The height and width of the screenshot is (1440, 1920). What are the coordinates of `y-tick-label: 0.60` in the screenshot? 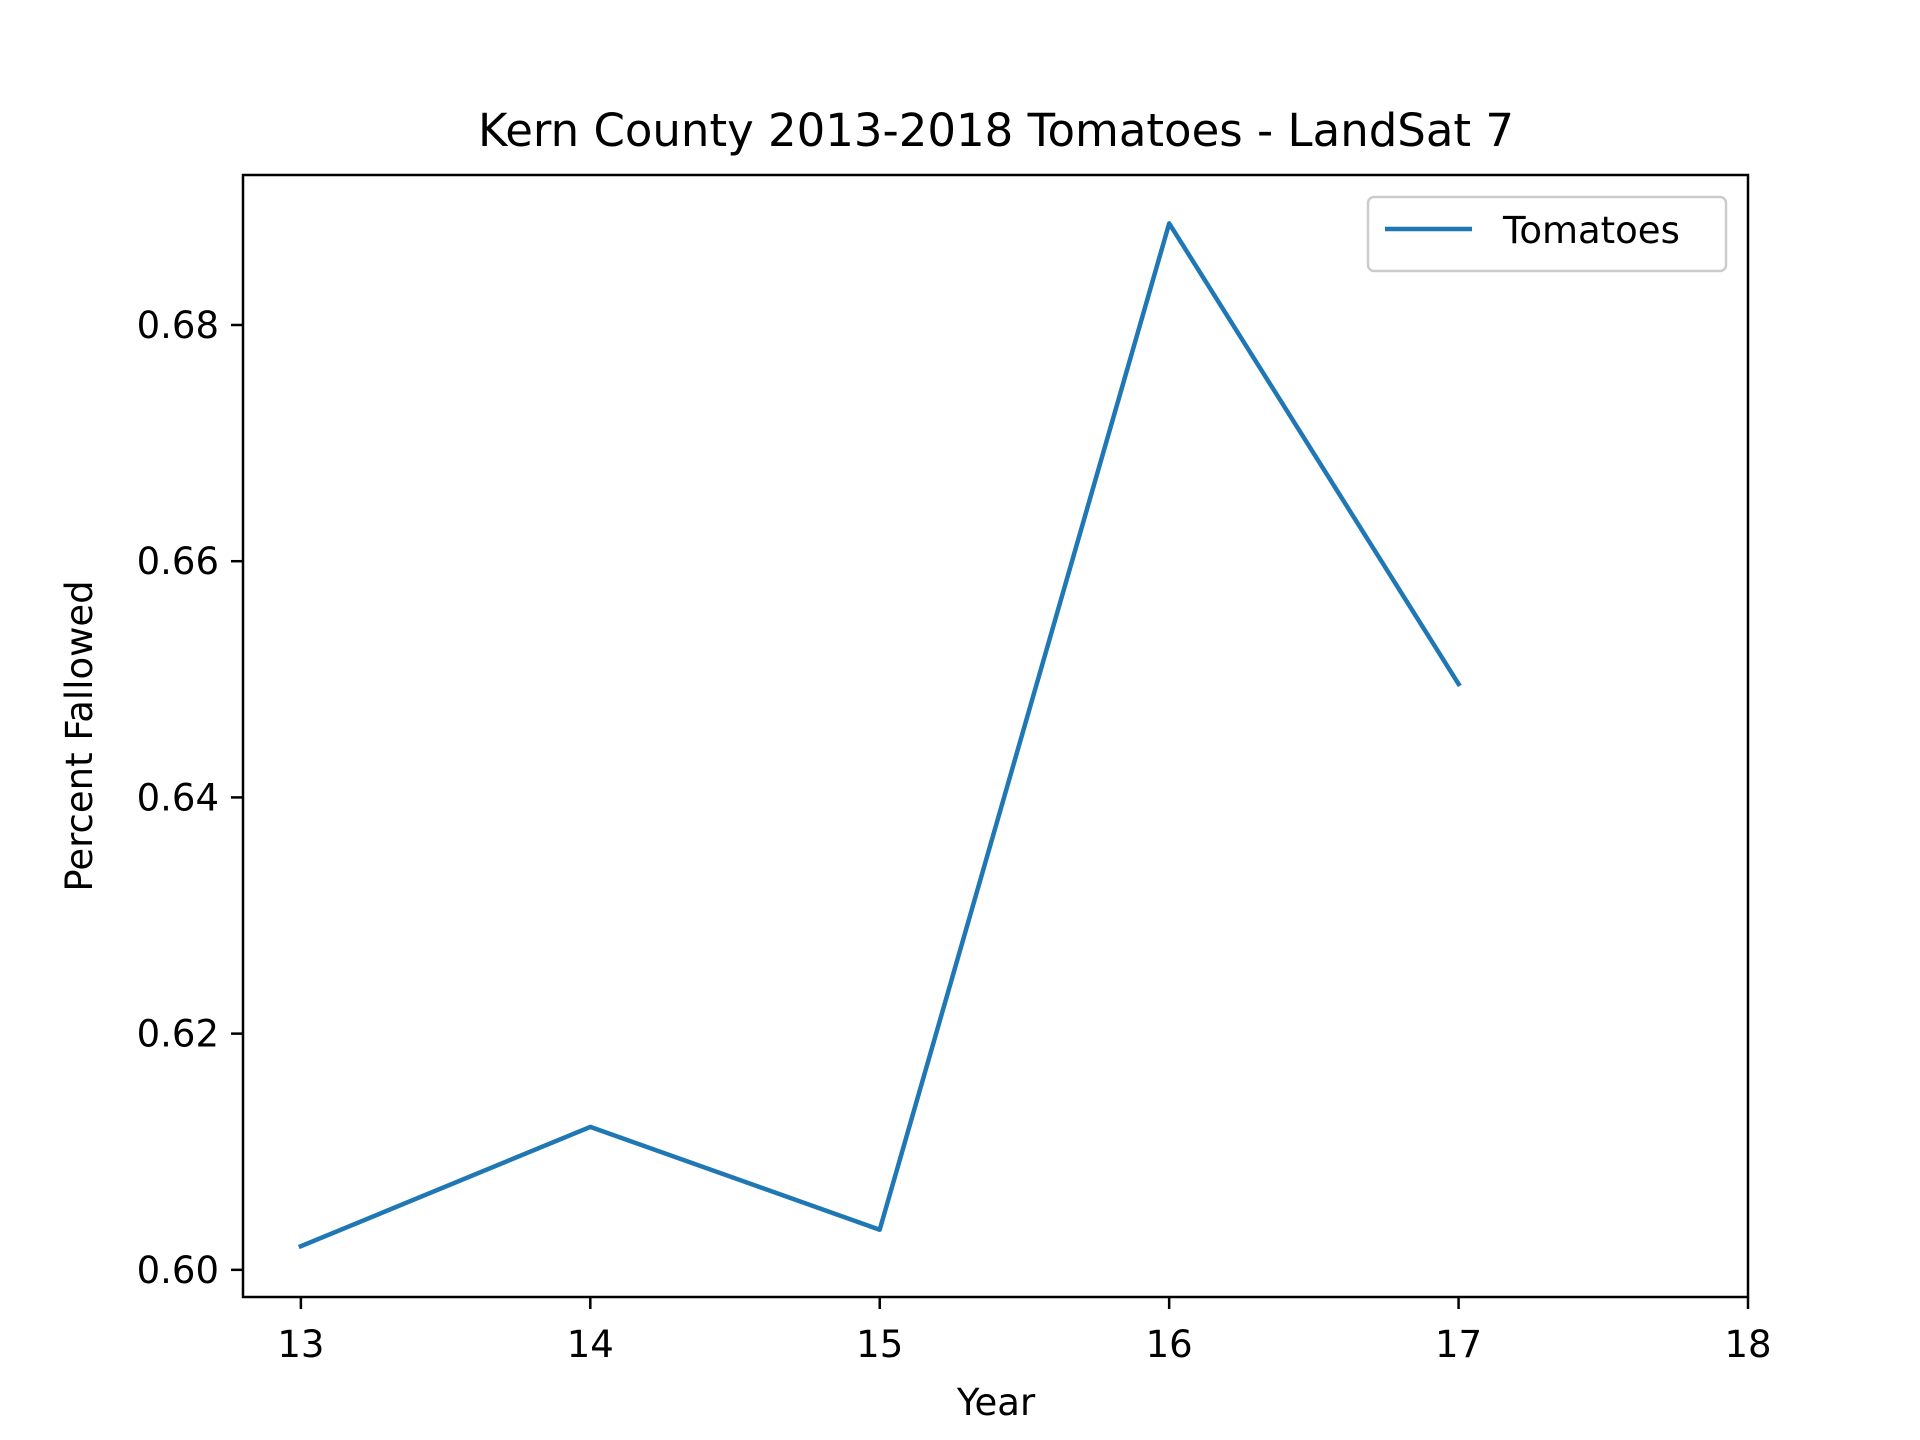 It's located at (178, 1270).